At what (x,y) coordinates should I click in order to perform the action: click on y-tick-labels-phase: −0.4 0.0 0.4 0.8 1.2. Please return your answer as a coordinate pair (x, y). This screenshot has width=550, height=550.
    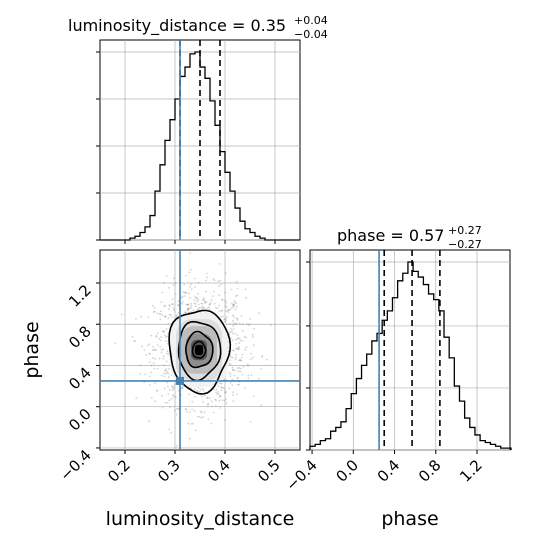
    Looking at the image, I should click on (75, 382).